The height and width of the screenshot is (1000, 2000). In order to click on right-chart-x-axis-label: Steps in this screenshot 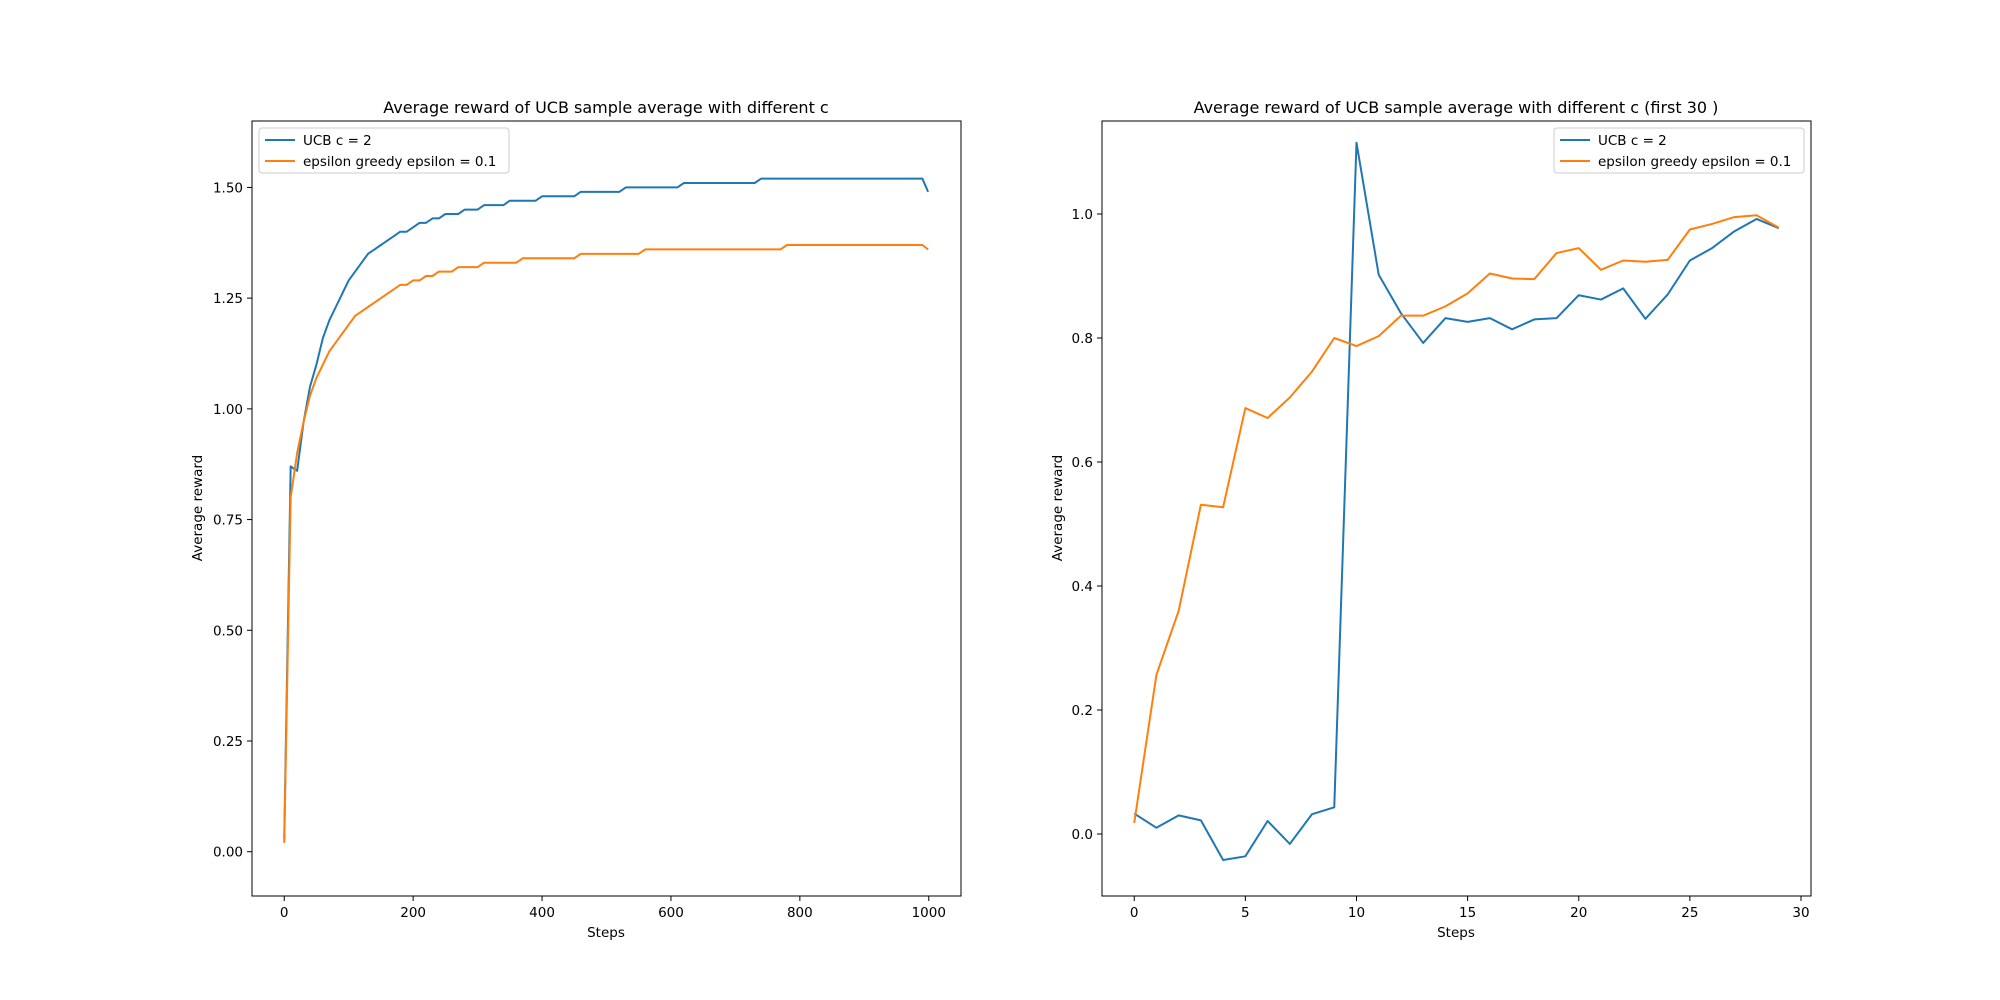, I will do `click(1456, 933)`.